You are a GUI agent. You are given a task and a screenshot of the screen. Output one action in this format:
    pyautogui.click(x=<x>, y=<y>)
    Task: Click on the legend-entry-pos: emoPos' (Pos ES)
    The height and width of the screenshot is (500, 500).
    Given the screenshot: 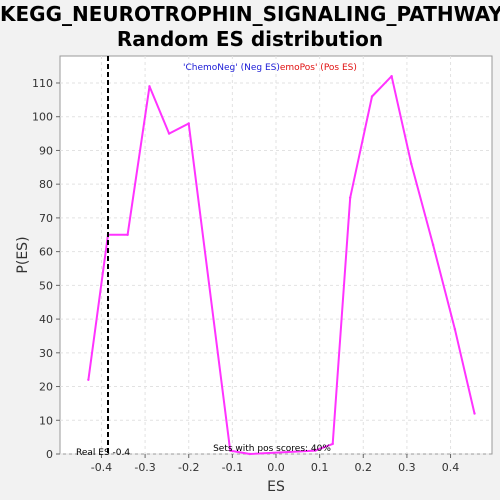 What is the action you would take?
    pyautogui.click(x=318, y=68)
    